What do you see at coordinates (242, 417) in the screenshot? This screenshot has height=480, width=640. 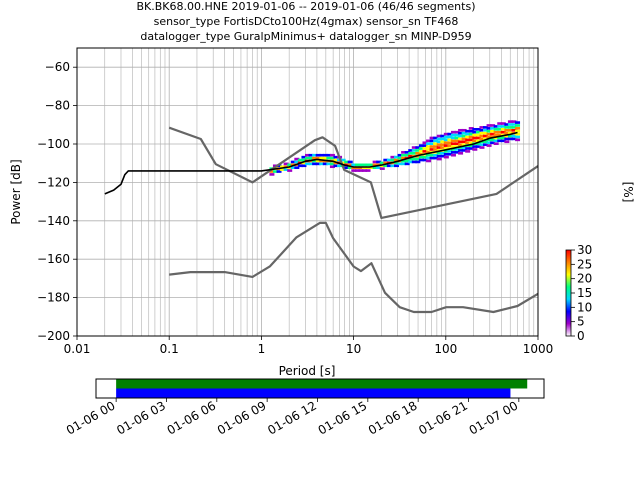 I see `timeline-tick-label: 01-06 09` at bounding box center [242, 417].